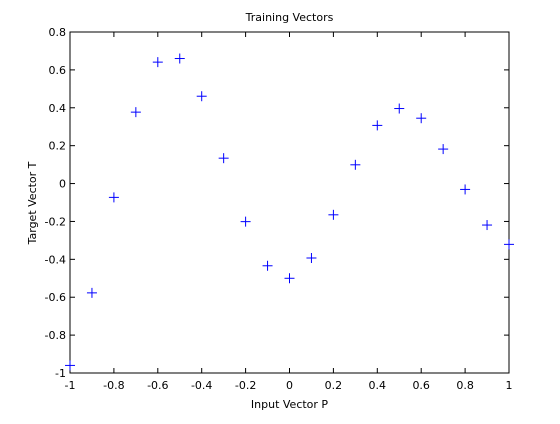 This screenshot has height=424, width=560. Describe the element at coordinates (201, 385) in the screenshot. I see `x-tick-label: -0.4` at that location.